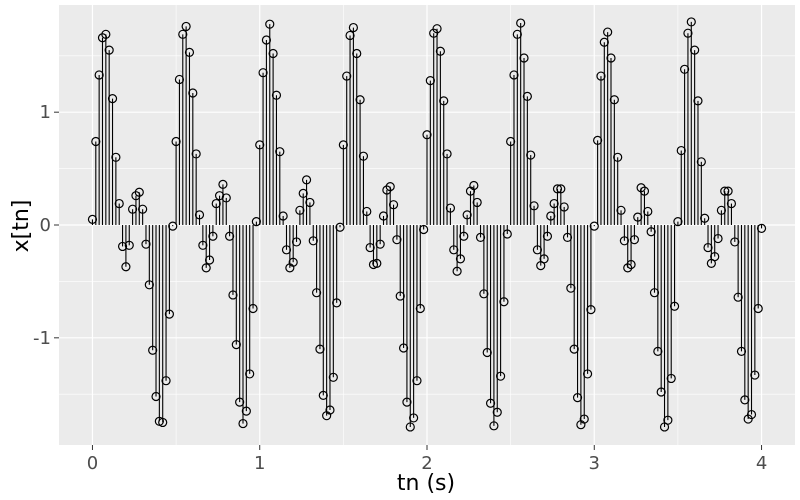 The image size is (800, 500). I want to click on x-tick-label: 0, so click(92, 463).